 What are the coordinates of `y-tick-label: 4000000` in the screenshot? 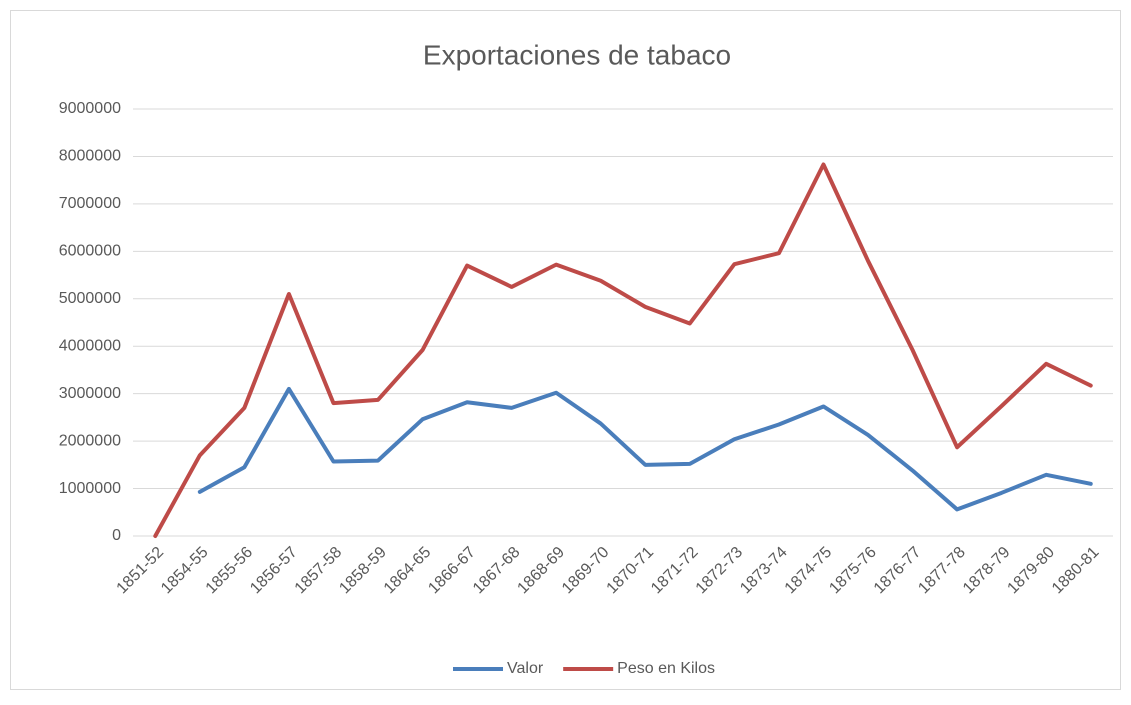 It's located at (90, 345).